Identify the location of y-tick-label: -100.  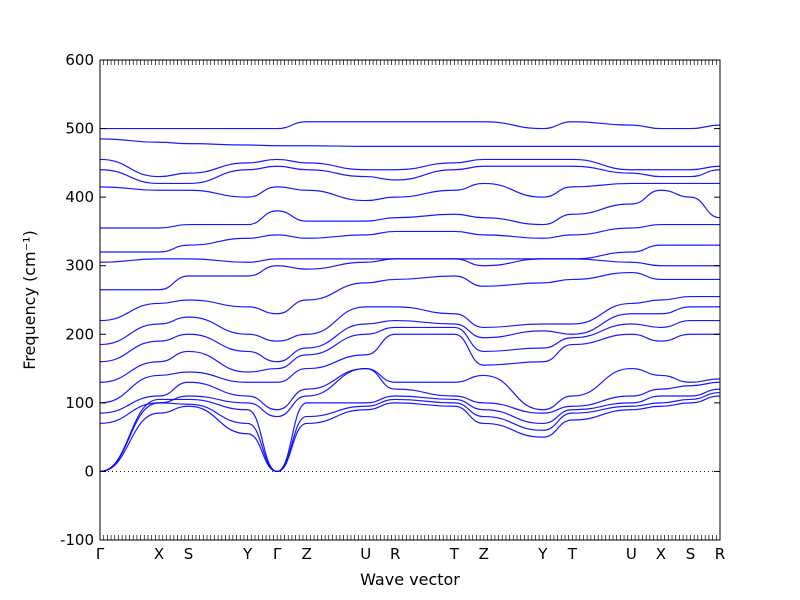
(77, 540).